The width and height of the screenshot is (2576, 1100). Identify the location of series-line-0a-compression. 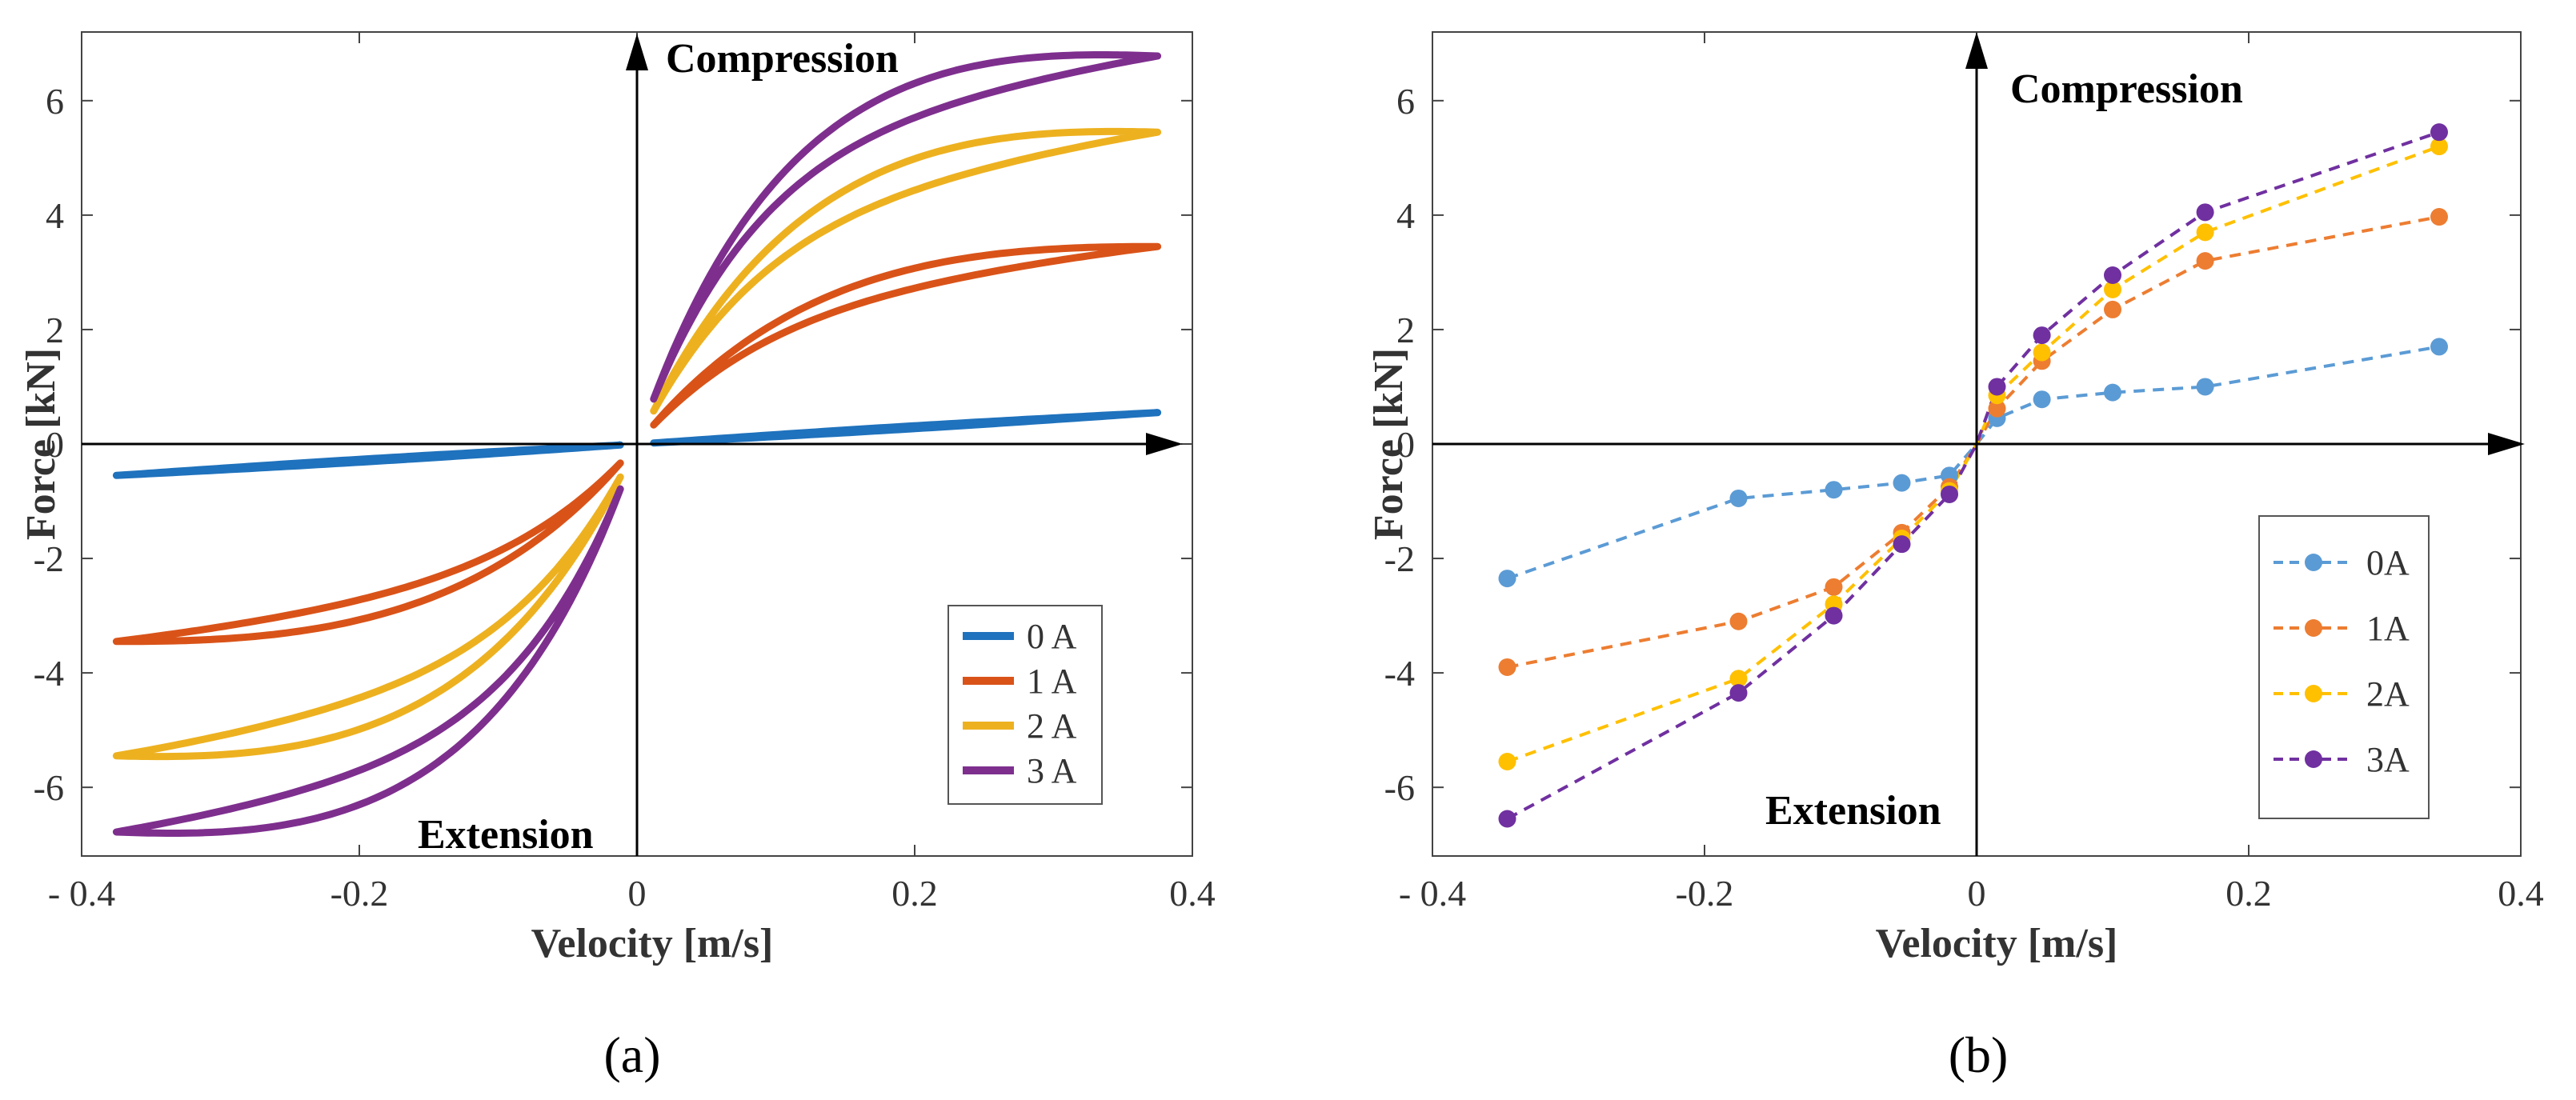
(906, 428).